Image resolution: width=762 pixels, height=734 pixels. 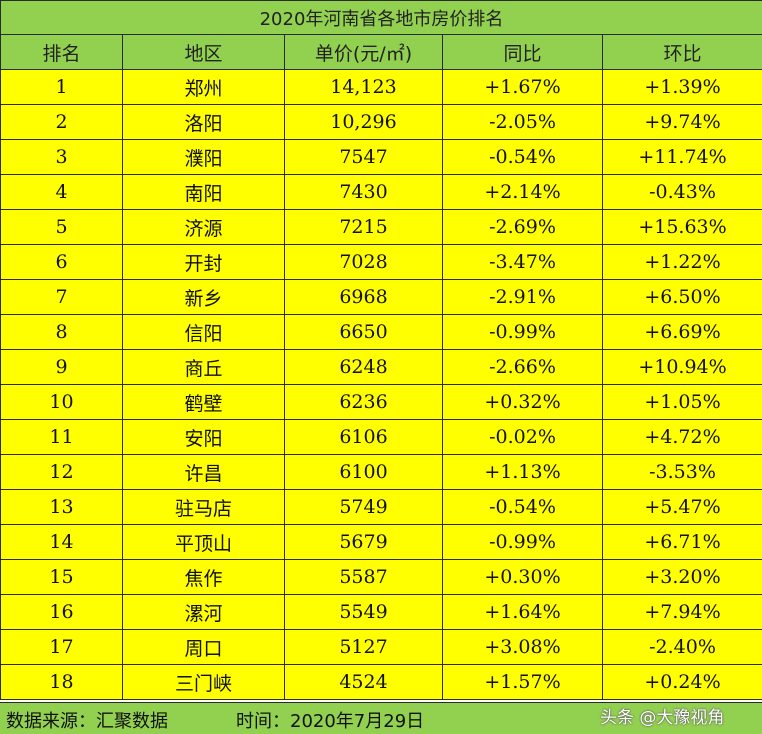 What do you see at coordinates (330, 721) in the screenshot?
I see `data-time: 时间：2020年7月29日` at bounding box center [330, 721].